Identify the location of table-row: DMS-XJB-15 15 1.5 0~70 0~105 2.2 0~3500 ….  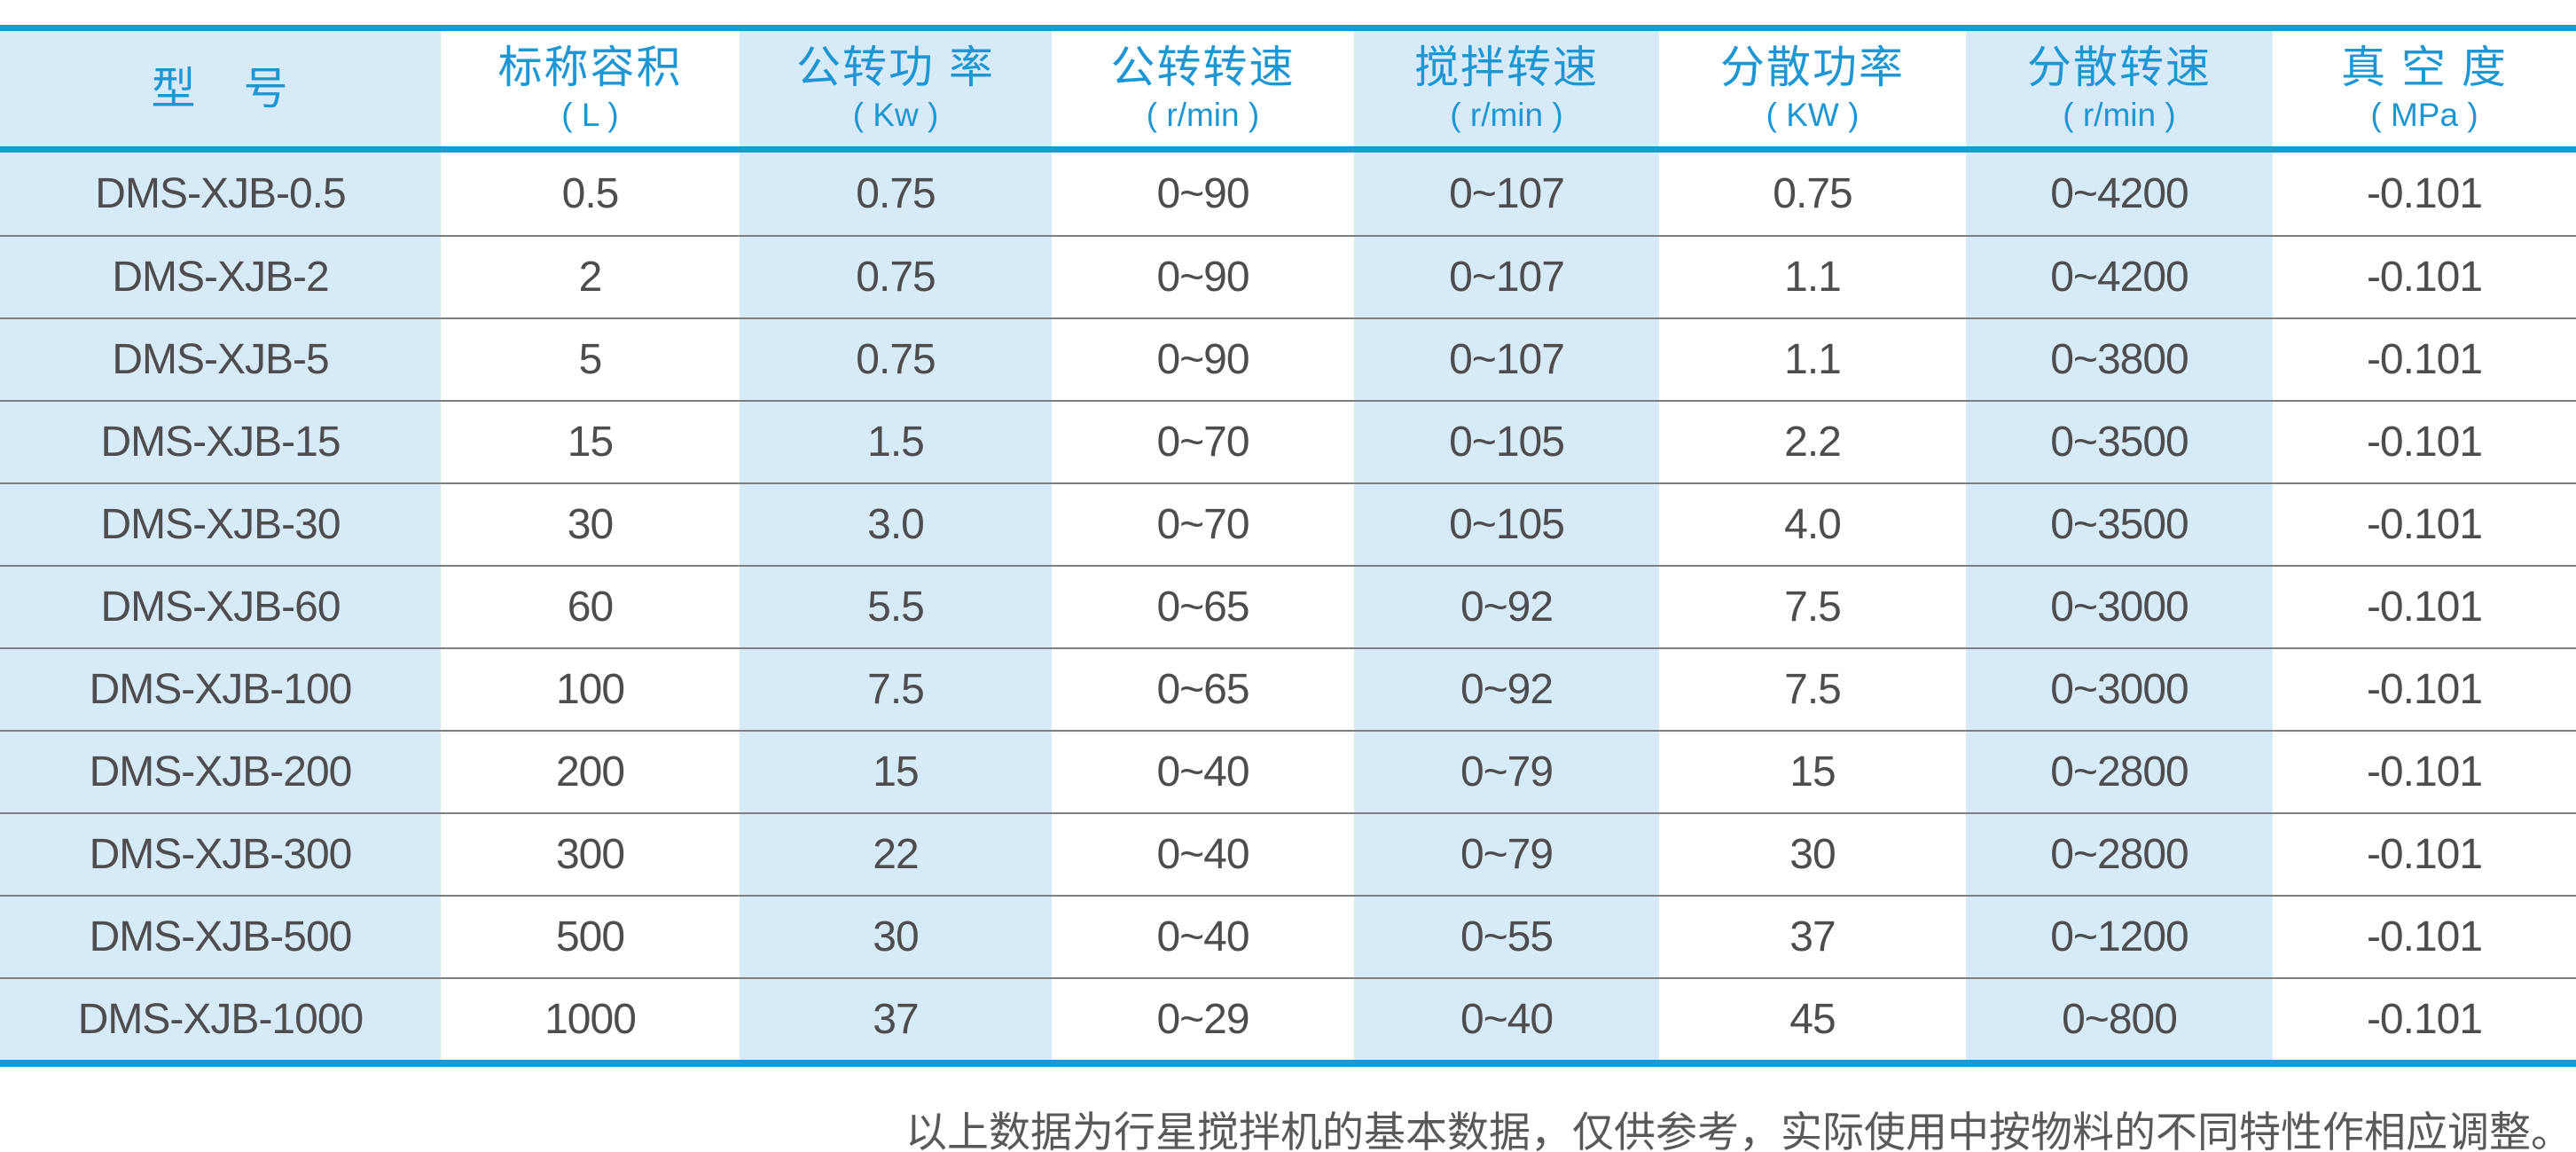
(1288, 441).